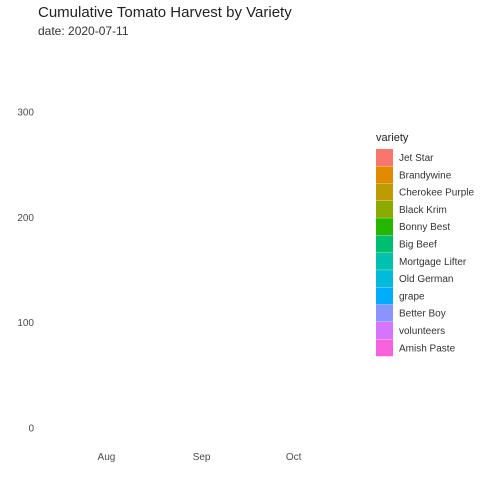 The height and width of the screenshot is (480, 480). I want to click on legend-label: Brandywine, so click(425, 175).